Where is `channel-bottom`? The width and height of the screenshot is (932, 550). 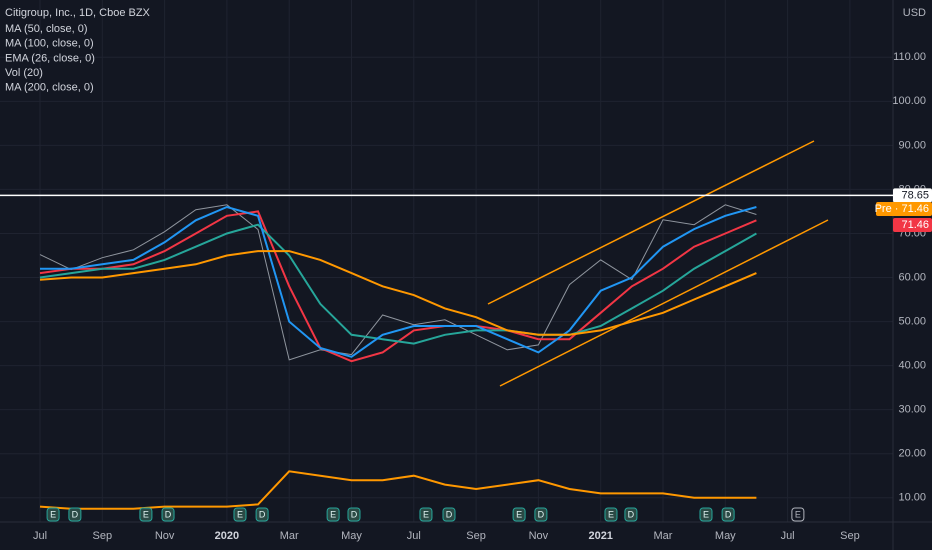
channel-bottom is located at coordinates (664, 303).